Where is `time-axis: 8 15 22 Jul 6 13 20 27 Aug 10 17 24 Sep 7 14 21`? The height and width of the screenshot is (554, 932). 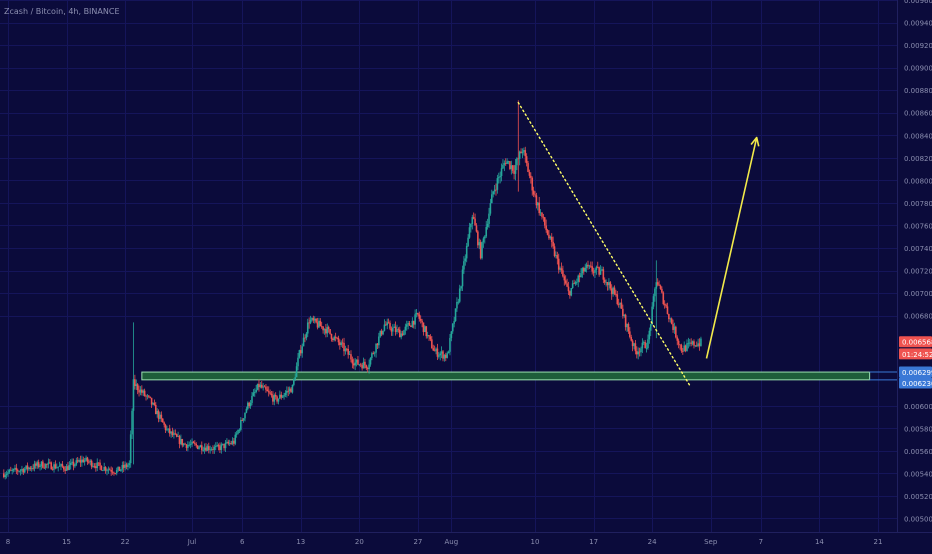 time-axis: 8 15 22 Jul 6 13 20 27 Aug 10 17 24 Sep 7 14 21 is located at coordinates (444, 542).